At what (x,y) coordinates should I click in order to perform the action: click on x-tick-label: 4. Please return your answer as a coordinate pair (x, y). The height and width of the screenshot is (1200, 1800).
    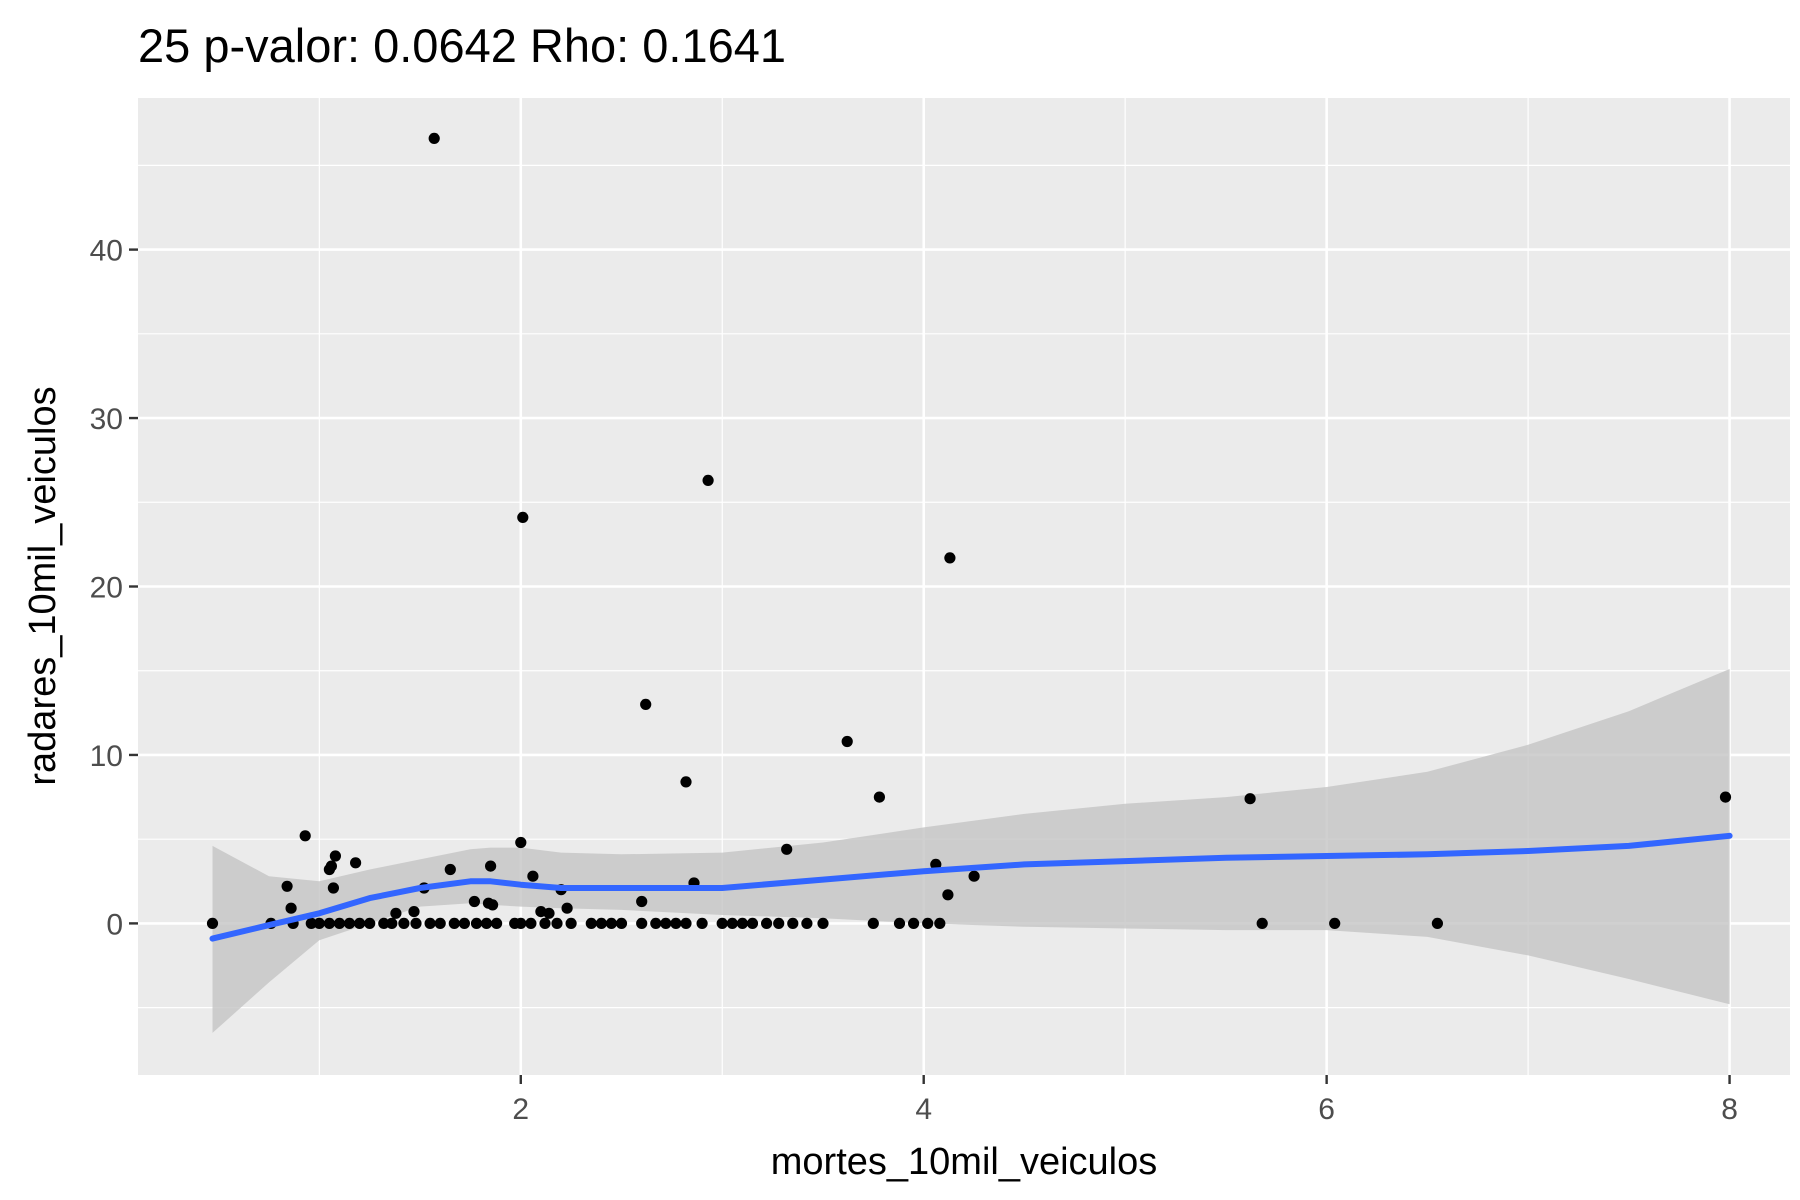
    Looking at the image, I should click on (923, 1109).